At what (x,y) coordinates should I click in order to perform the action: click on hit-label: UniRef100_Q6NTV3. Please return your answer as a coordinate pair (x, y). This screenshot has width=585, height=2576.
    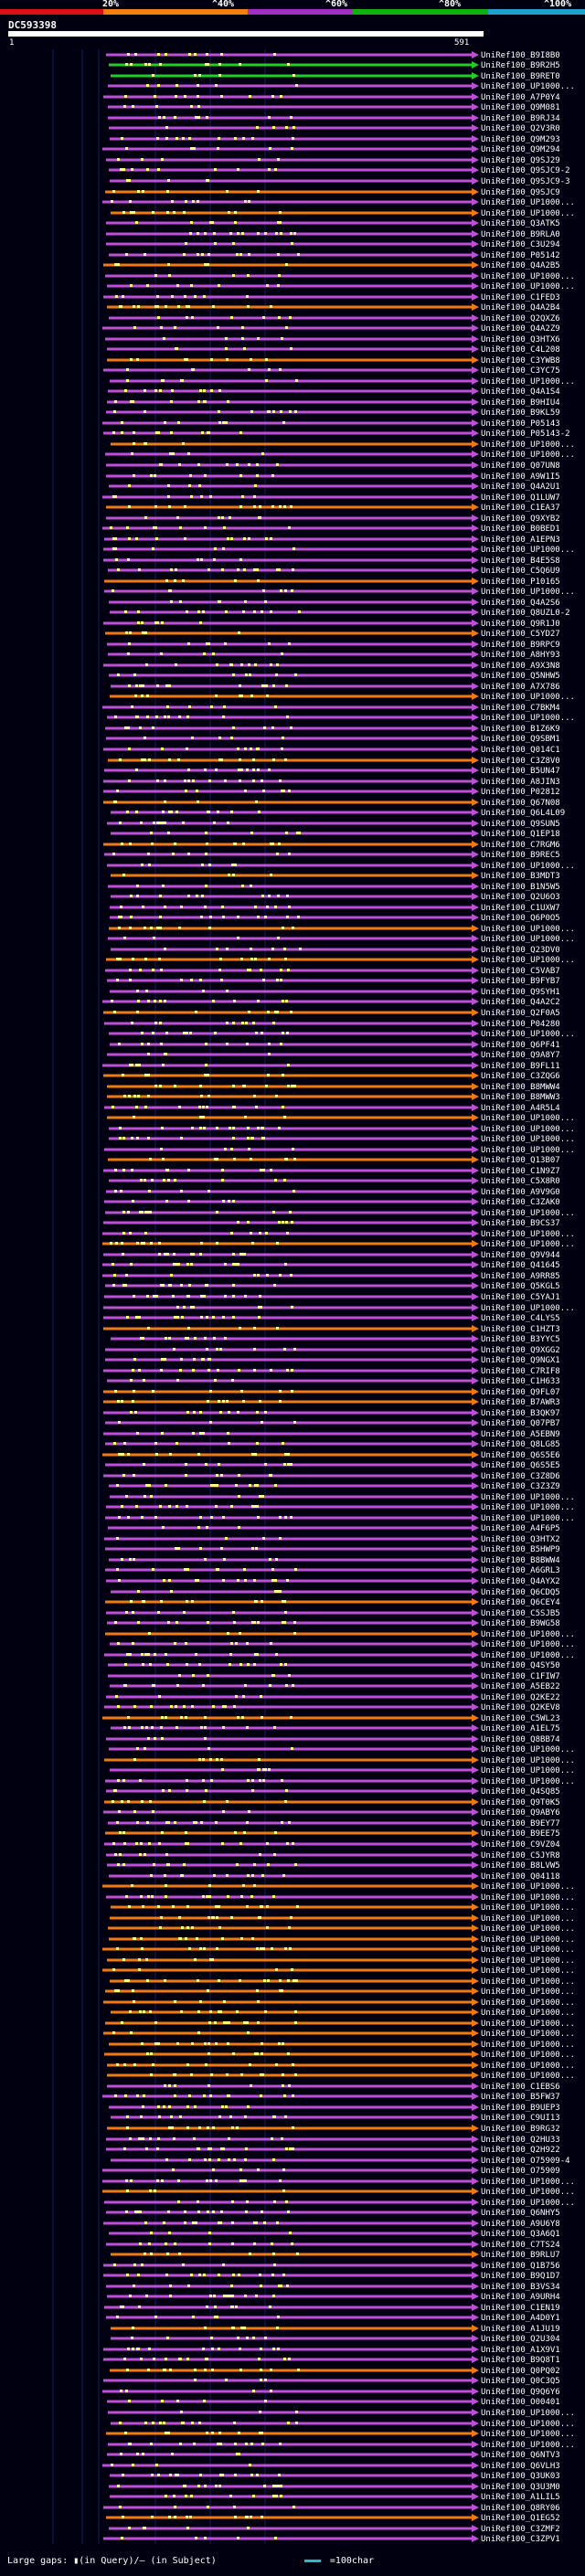
    Looking at the image, I should click on (520, 2455).